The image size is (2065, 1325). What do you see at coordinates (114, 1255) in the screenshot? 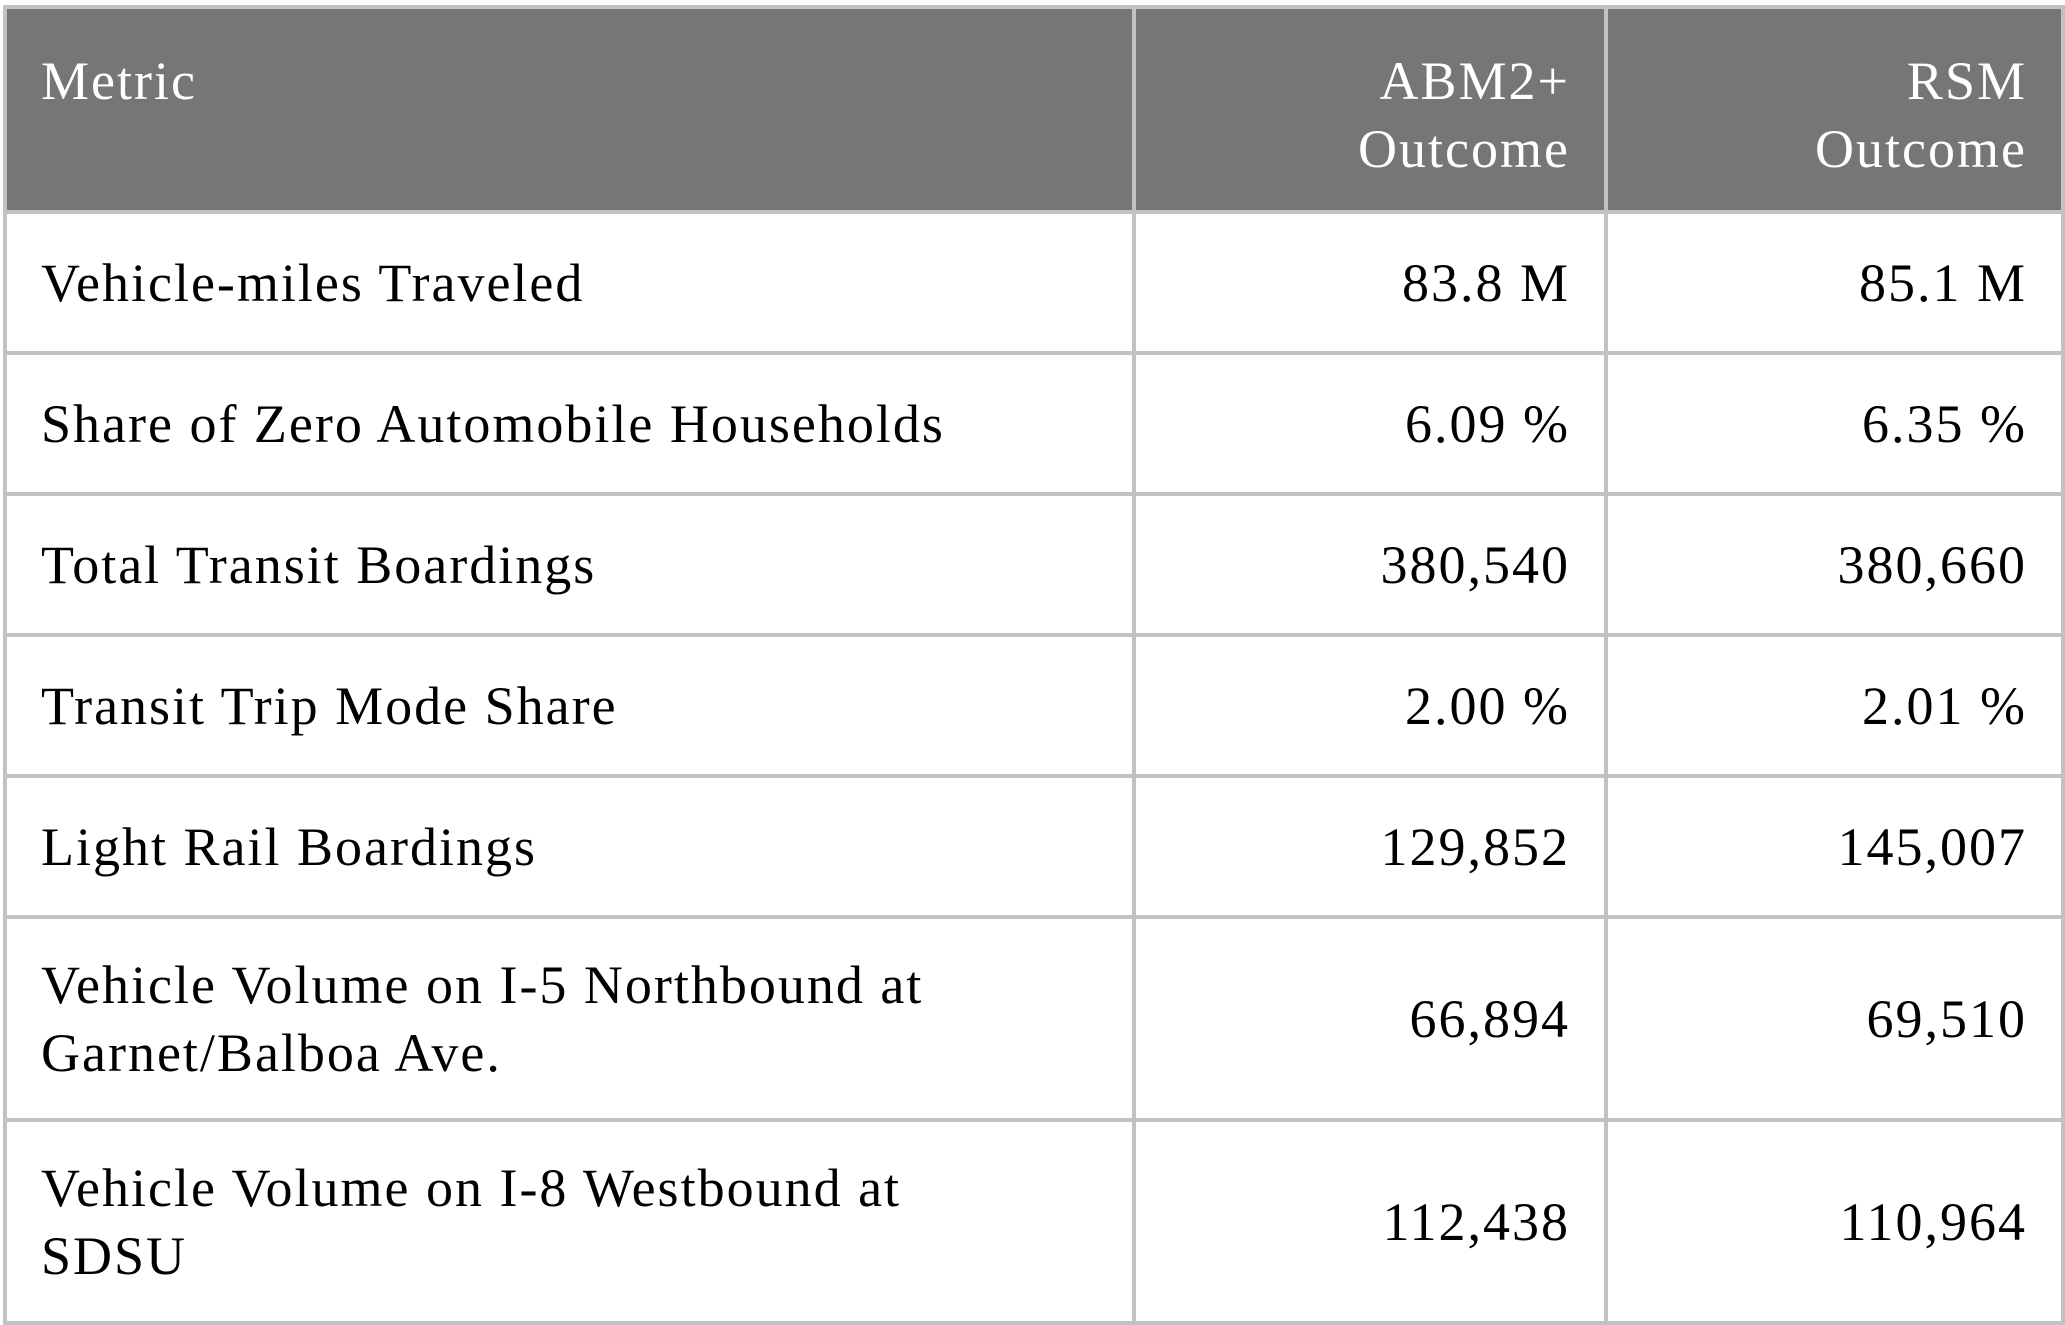
I see `metric-name-line-2: SDSU` at bounding box center [114, 1255].